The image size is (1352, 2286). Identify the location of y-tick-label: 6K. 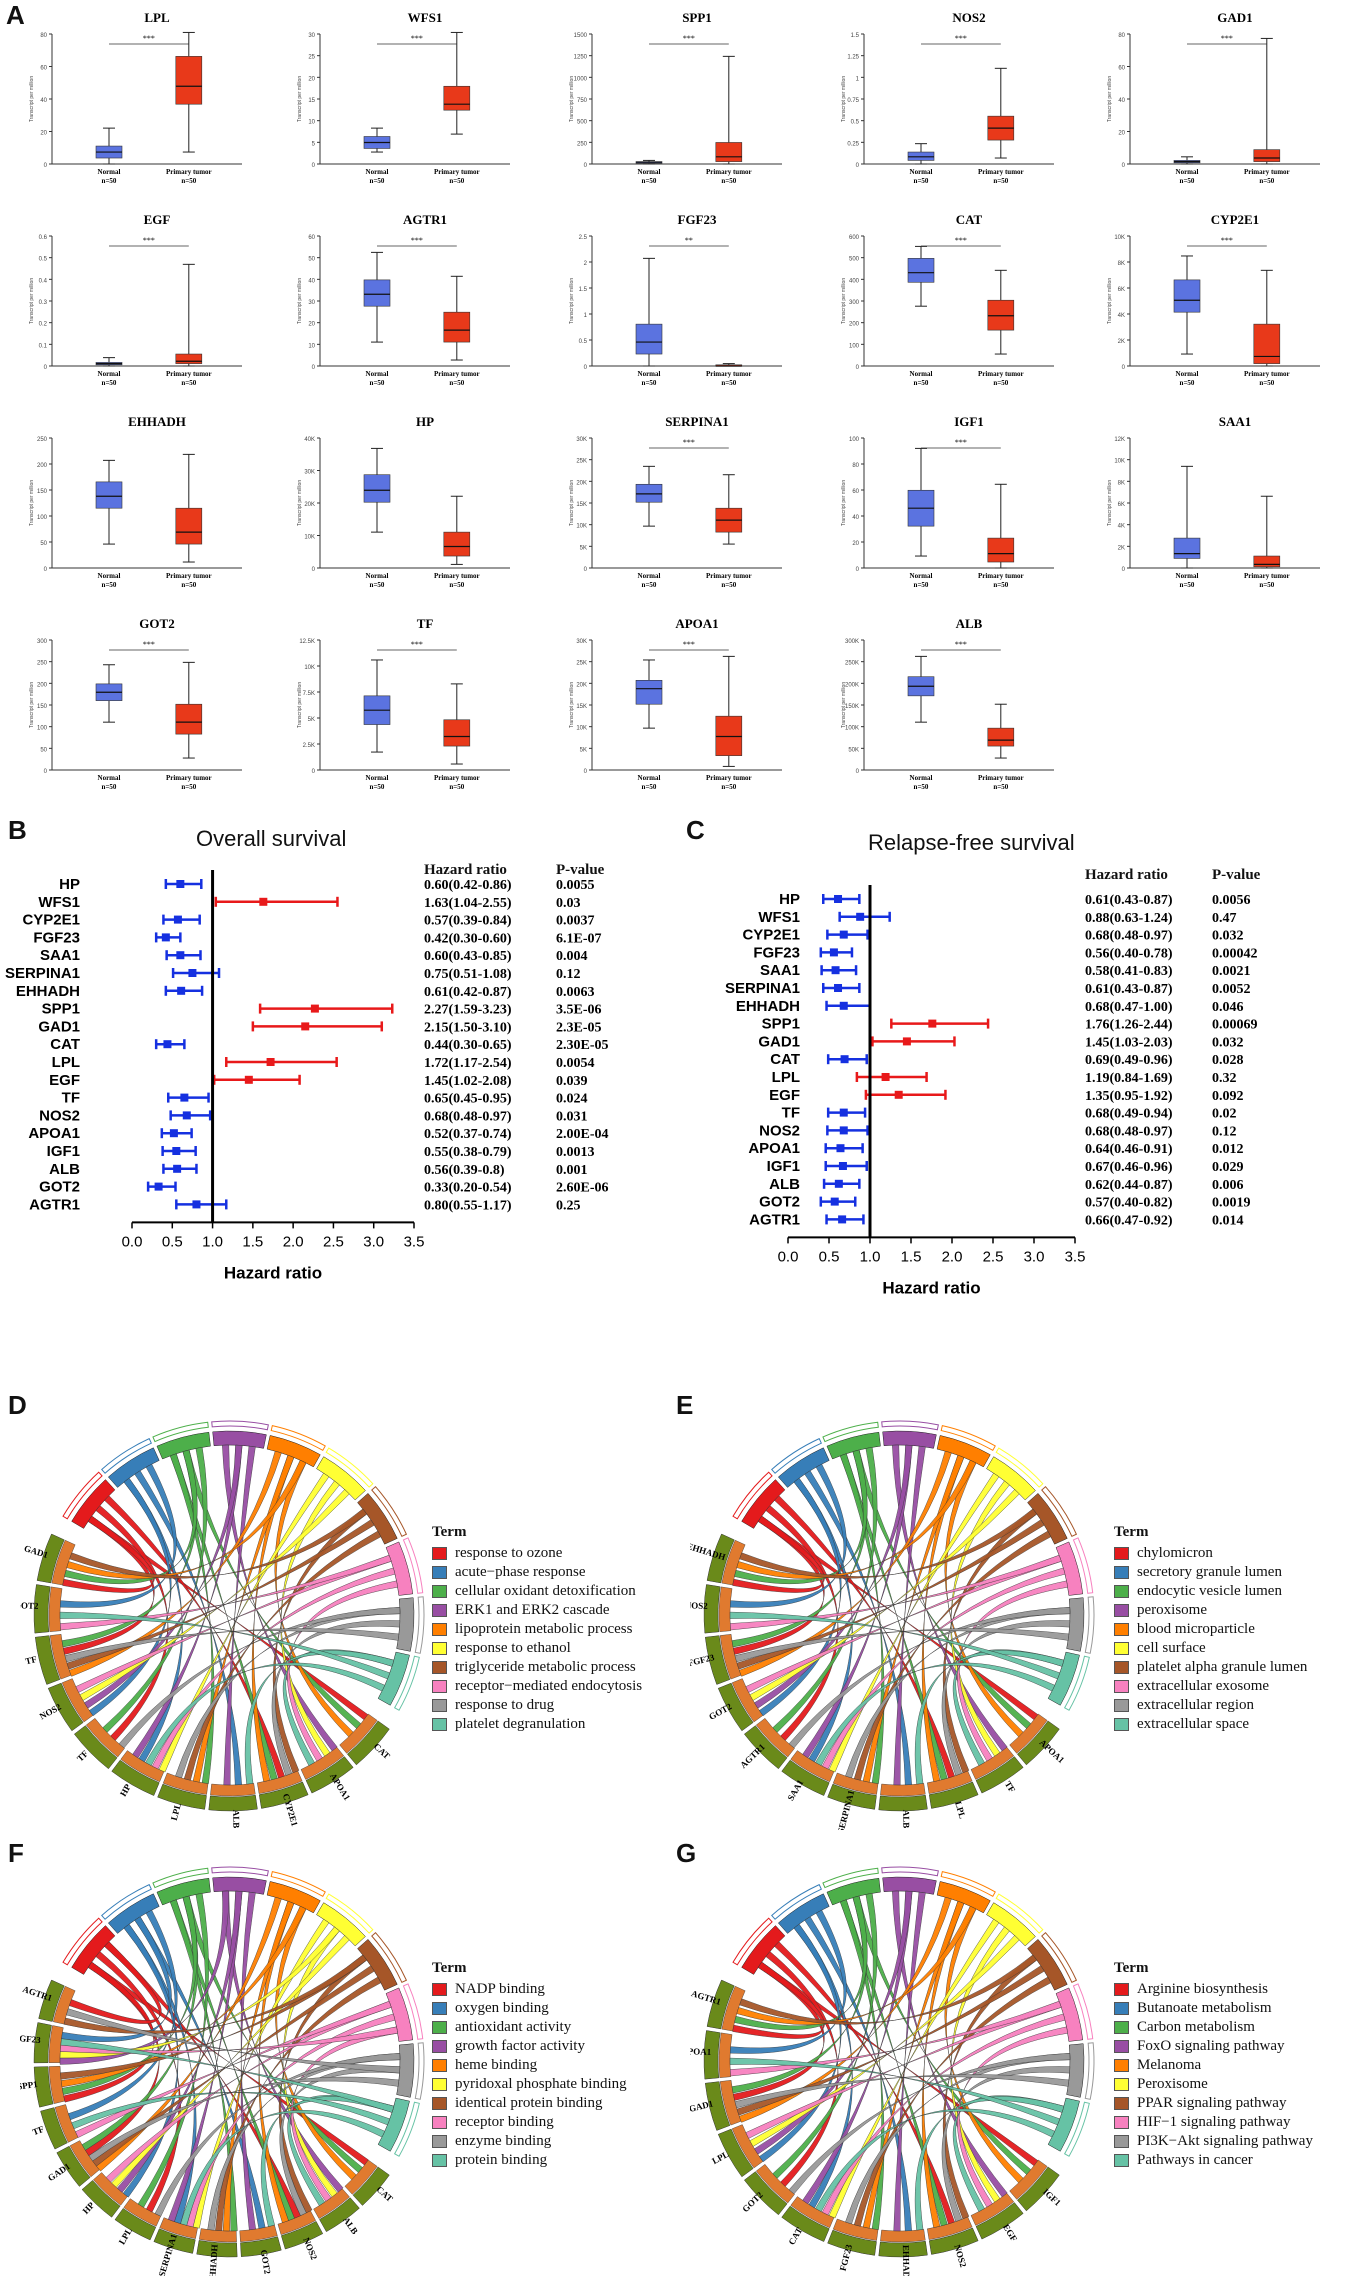
(1121, 290).